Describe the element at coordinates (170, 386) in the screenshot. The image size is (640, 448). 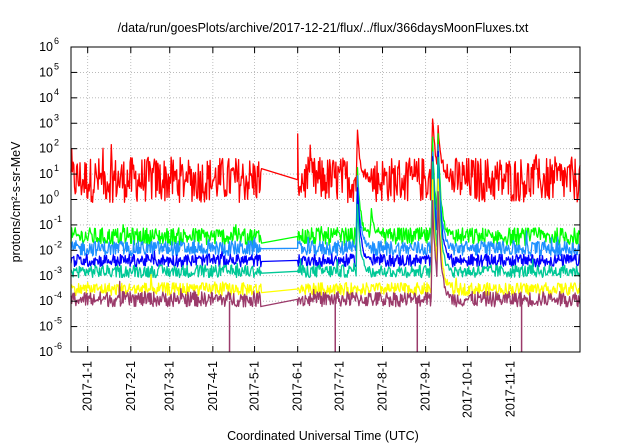
I see `x-tick-label: 2017-3-1` at that location.